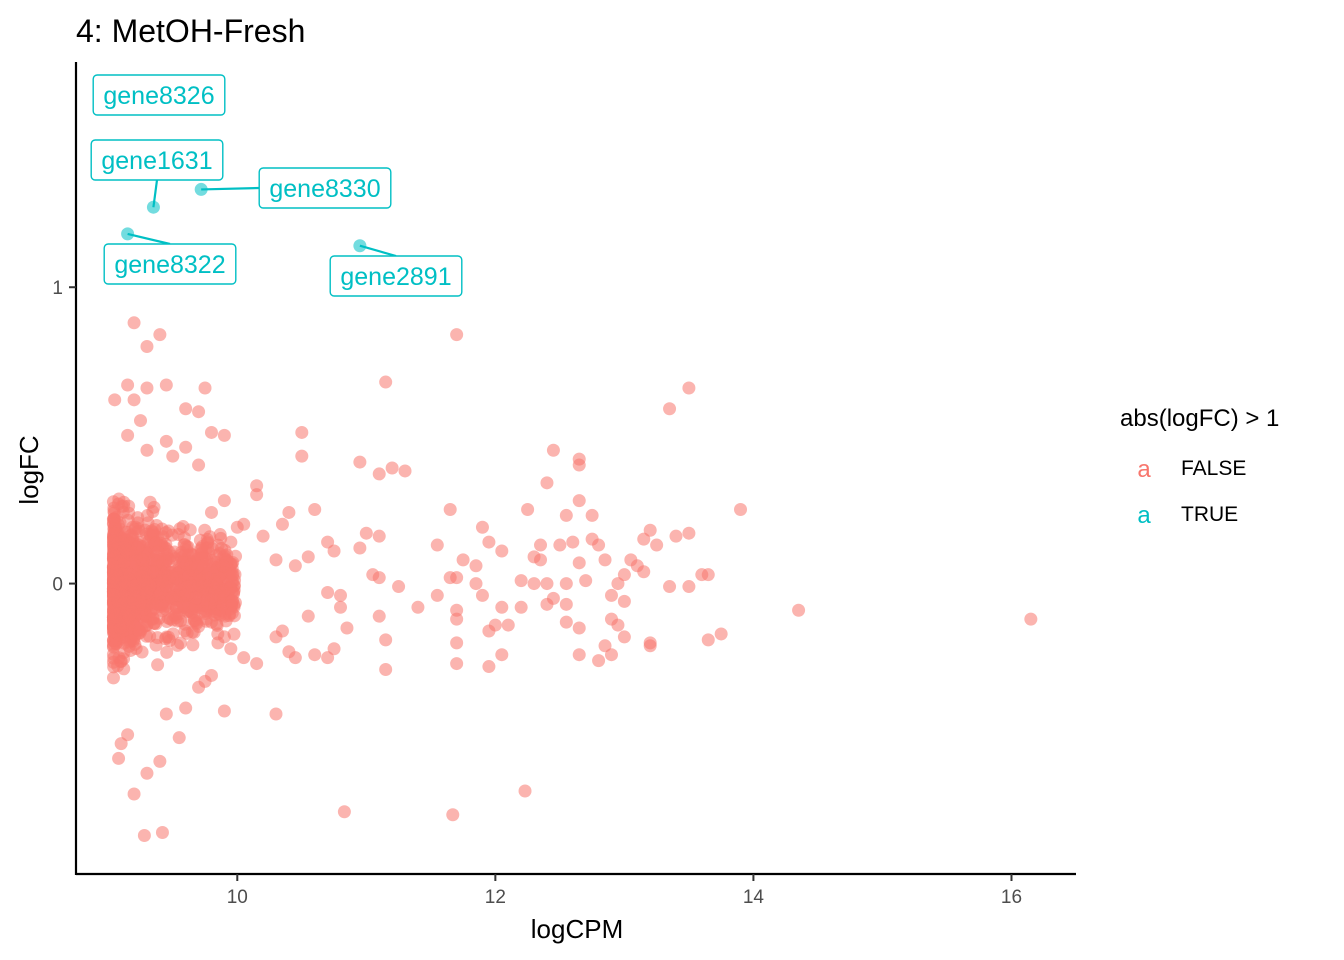 Image resolution: width=1344 pixels, height=960 pixels. What do you see at coordinates (1199, 418) in the screenshot?
I see `legend-title: abs(logFC) > 1` at bounding box center [1199, 418].